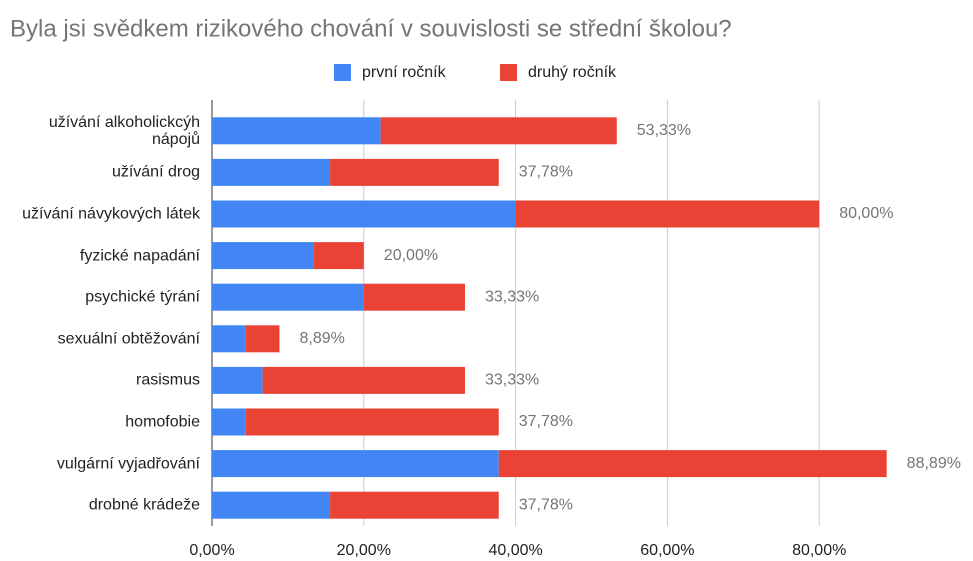  I want to click on x-tick-label: 80,00%, so click(819, 550).